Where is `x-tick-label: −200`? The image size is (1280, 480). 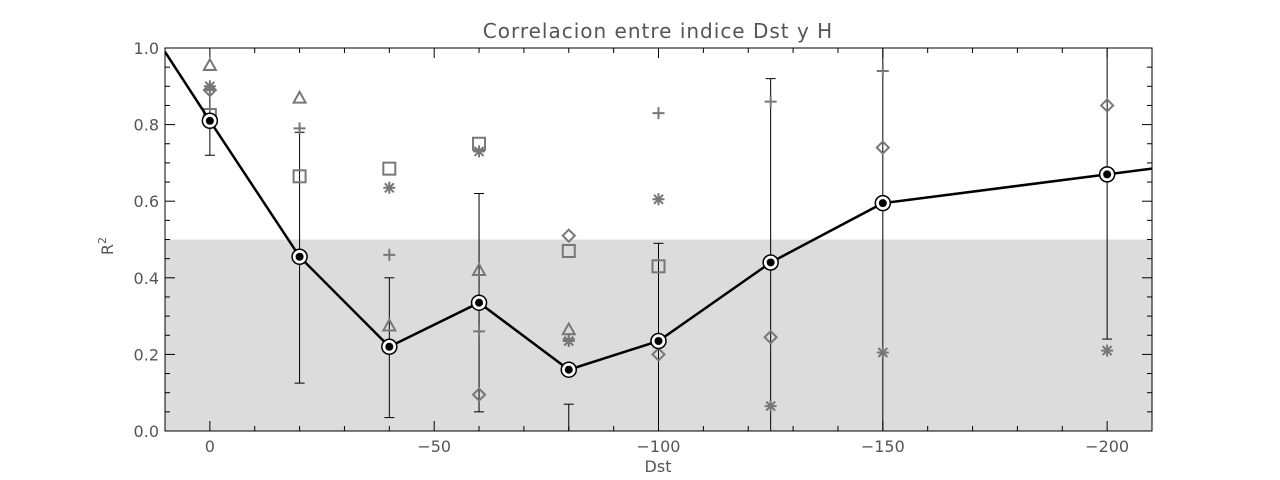
x-tick-label: −200 is located at coordinates (1107, 446).